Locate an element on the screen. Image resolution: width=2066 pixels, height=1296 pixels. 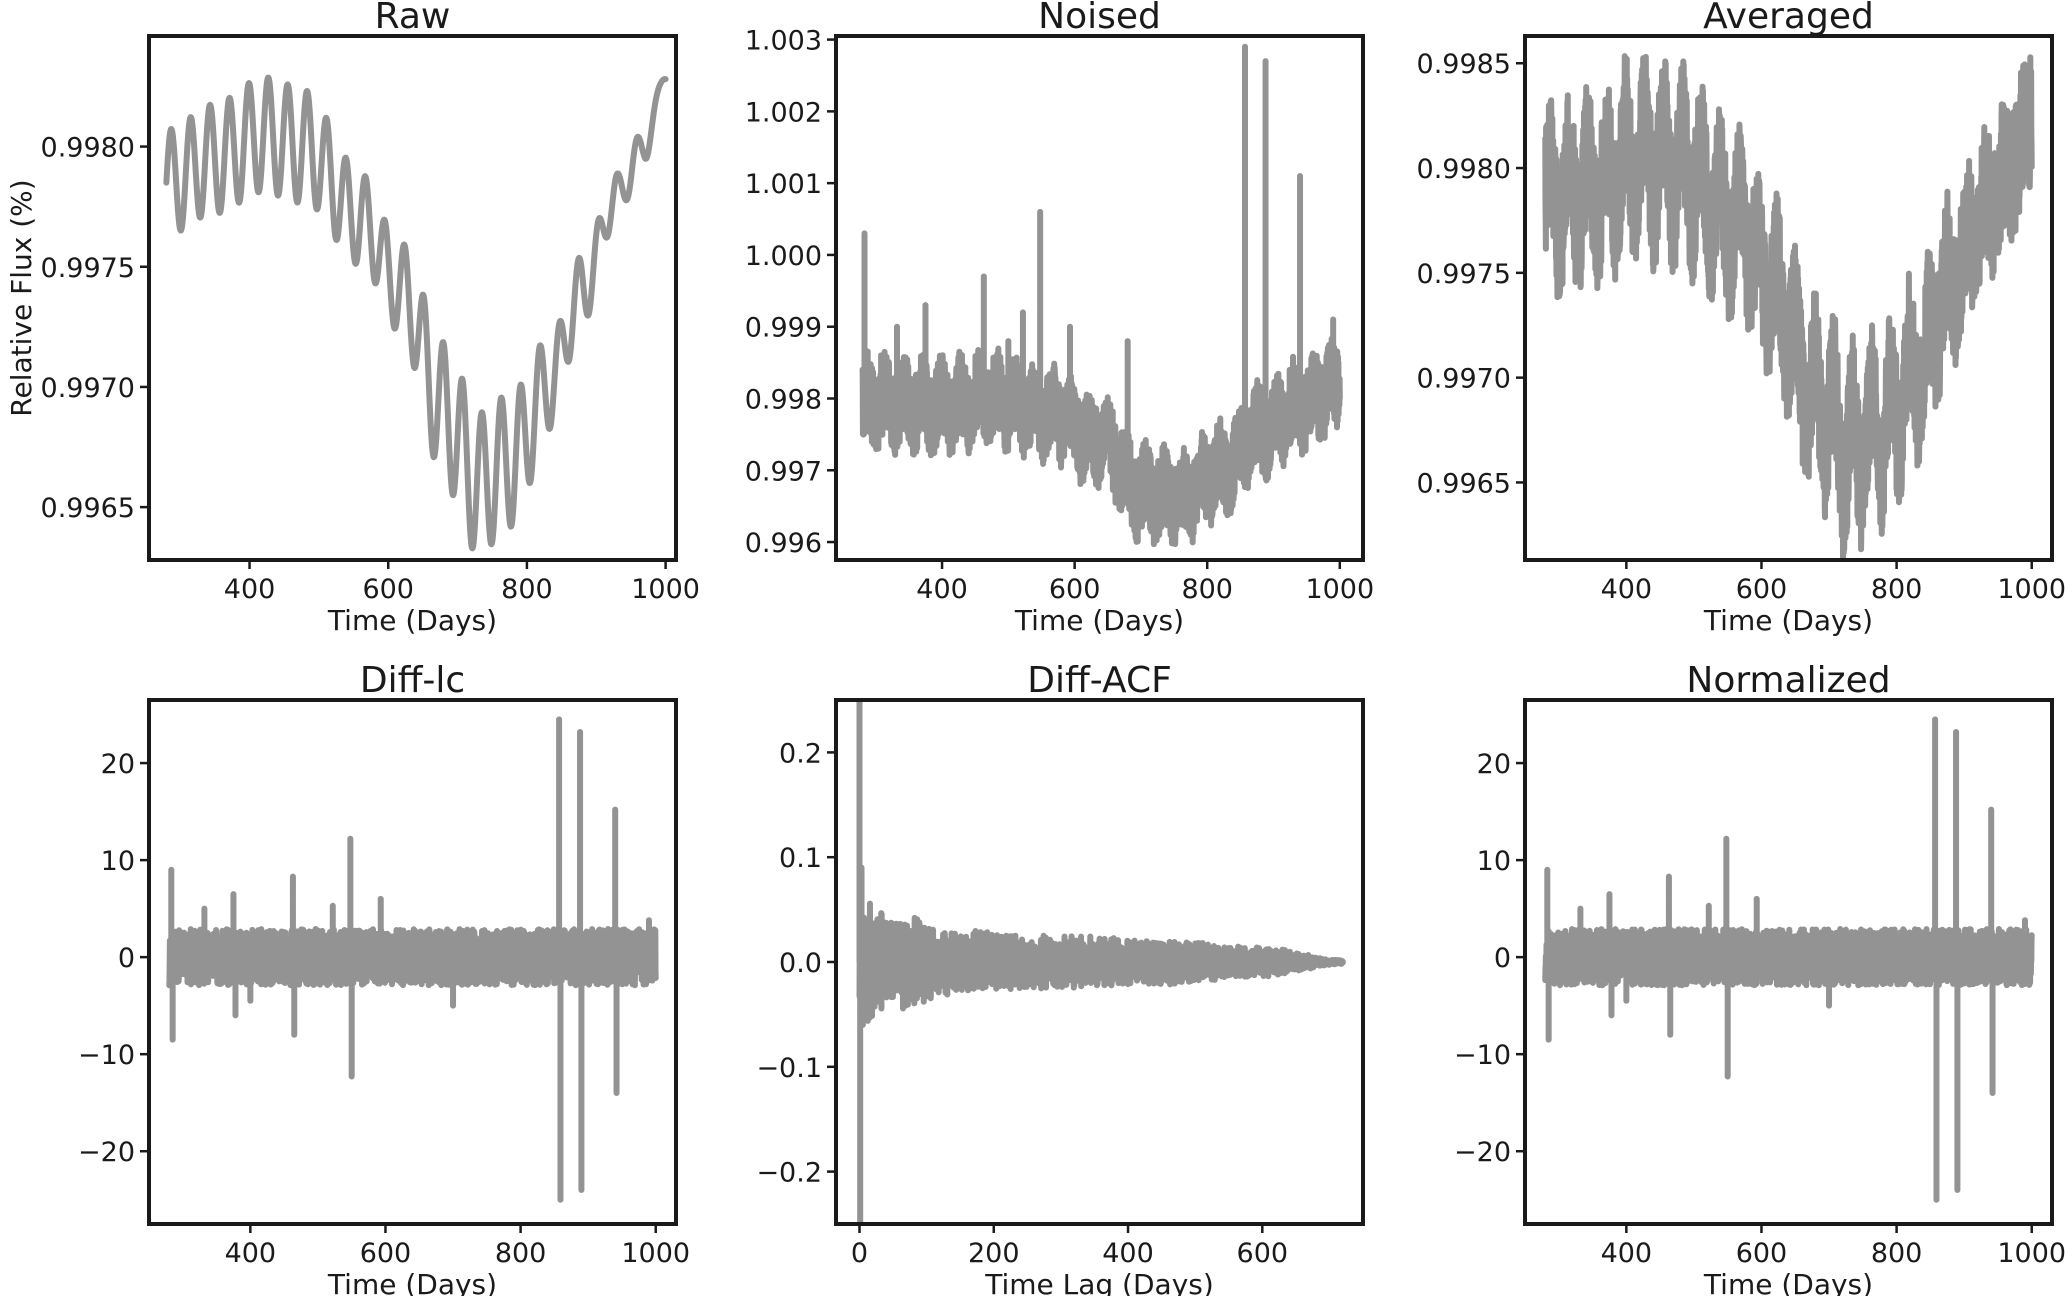
averaged-ytick-label: 0.9985 is located at coordinates (1464, 64).